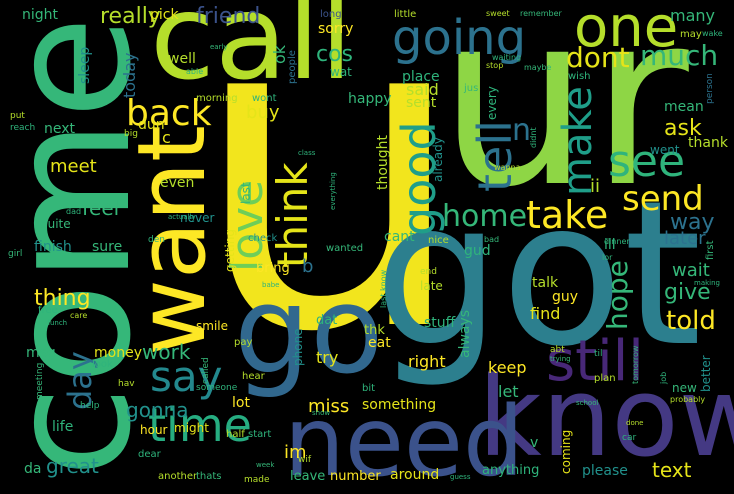  What do you see at coordinates (230, 250) in the screenshot?
I see `word-getting: getting` at bounding box center [230, 250].